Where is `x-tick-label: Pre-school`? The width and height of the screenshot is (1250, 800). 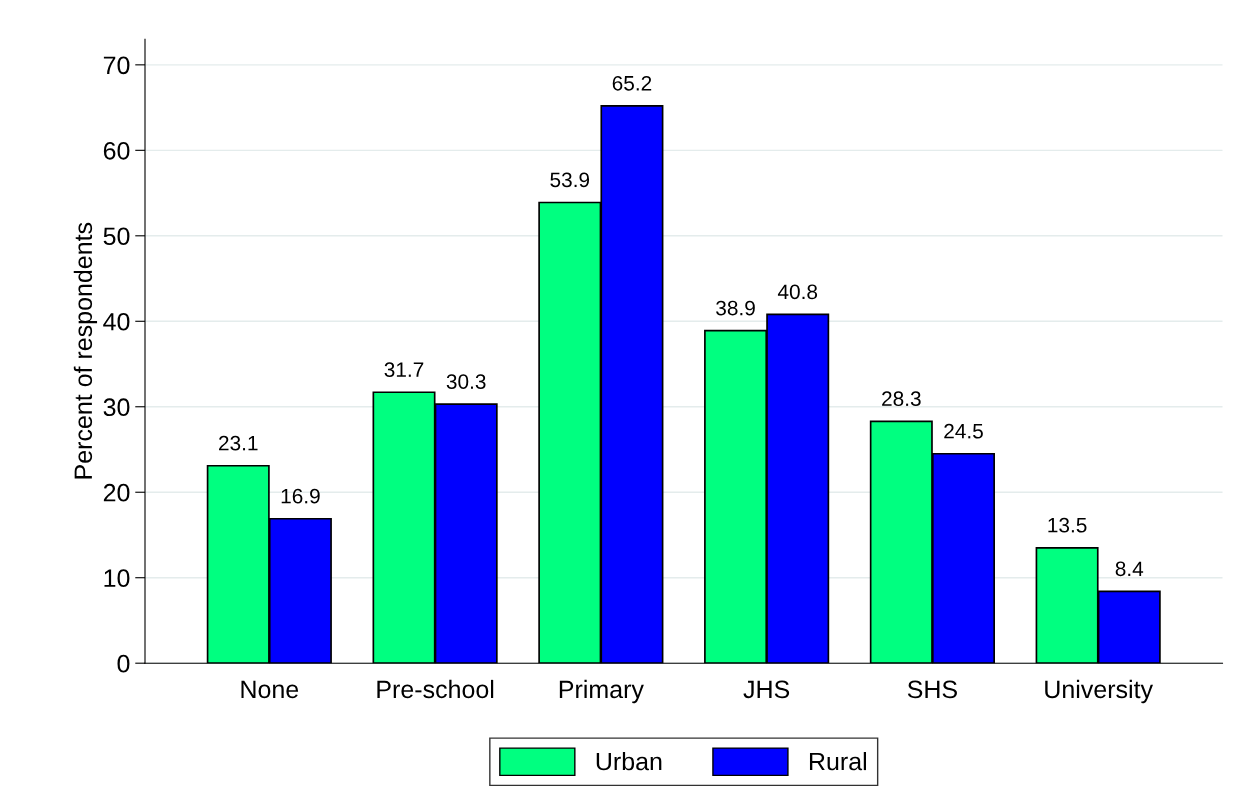 x-tick-label: Pre-school is located at coordinates (435, 689).